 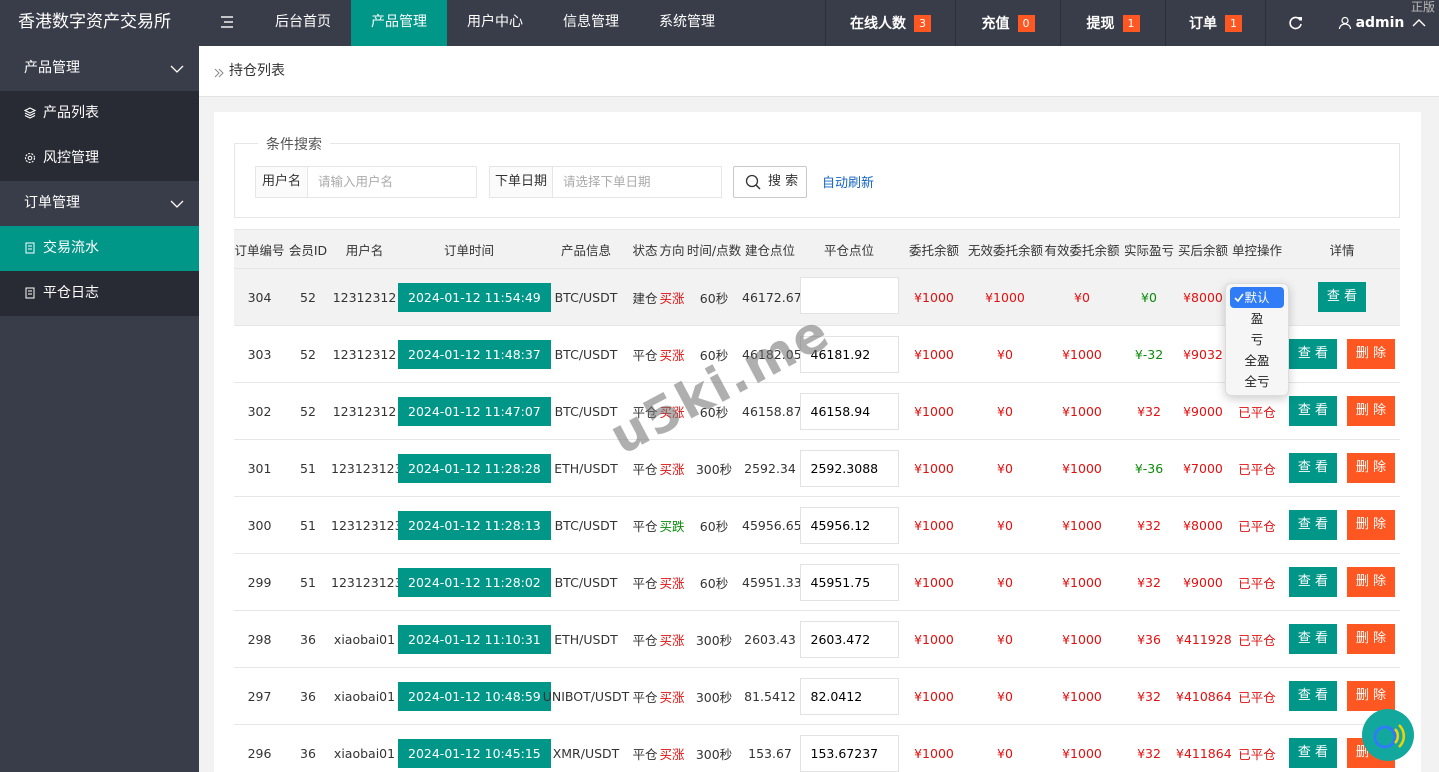 What do you see at coordinates (259, 696) in the screenshot?
I see `cell-id: 297` at bounding box center [259, 696].